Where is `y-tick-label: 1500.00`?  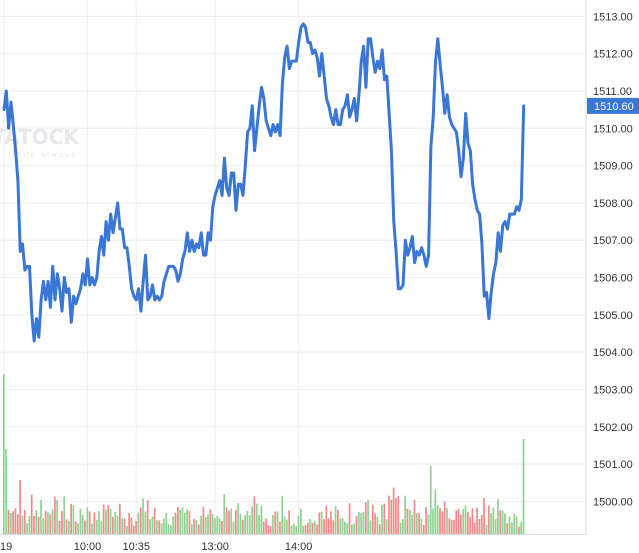 y-tick-label: 1500.00 is located at coordinates (613, 502).